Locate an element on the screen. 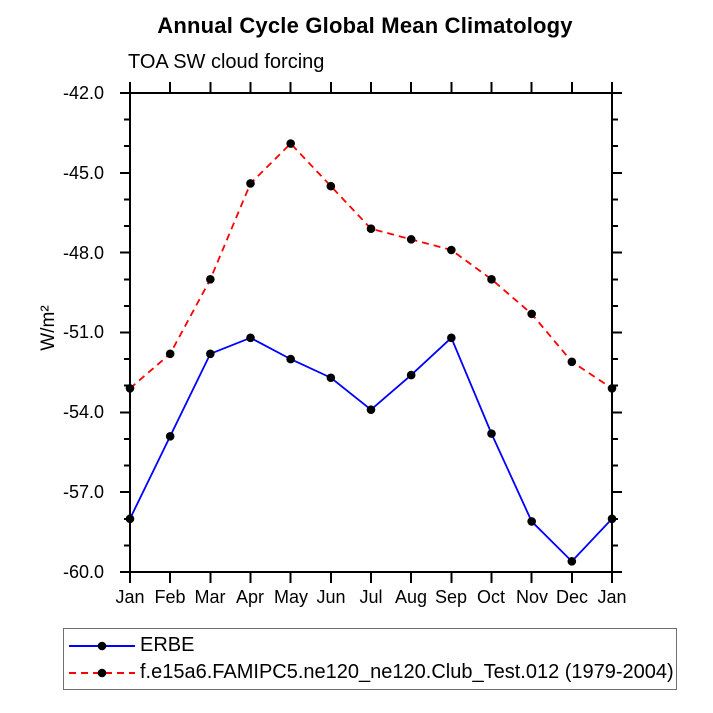 The width and height of the screenshot is (713, 713). x-tick-label: Jul is located at coordinates (371, 597).